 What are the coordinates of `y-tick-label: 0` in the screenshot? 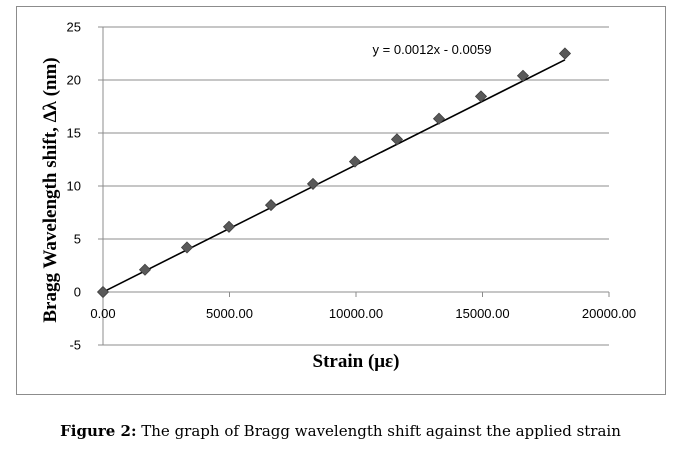 It's located at (77, 292).